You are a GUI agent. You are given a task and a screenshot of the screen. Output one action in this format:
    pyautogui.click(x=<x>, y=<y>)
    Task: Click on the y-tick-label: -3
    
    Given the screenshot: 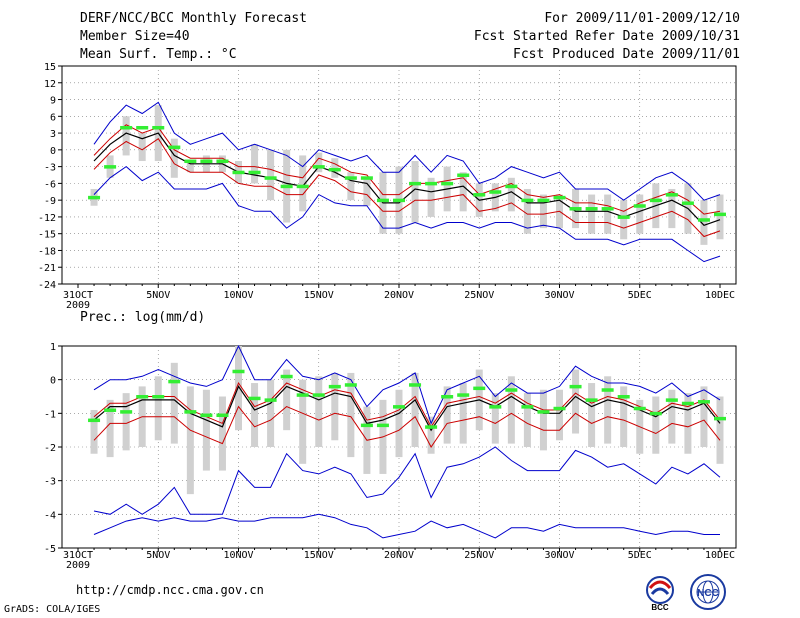 What is the action you would take?
    pyautogui.click(x=50, y=482)
    